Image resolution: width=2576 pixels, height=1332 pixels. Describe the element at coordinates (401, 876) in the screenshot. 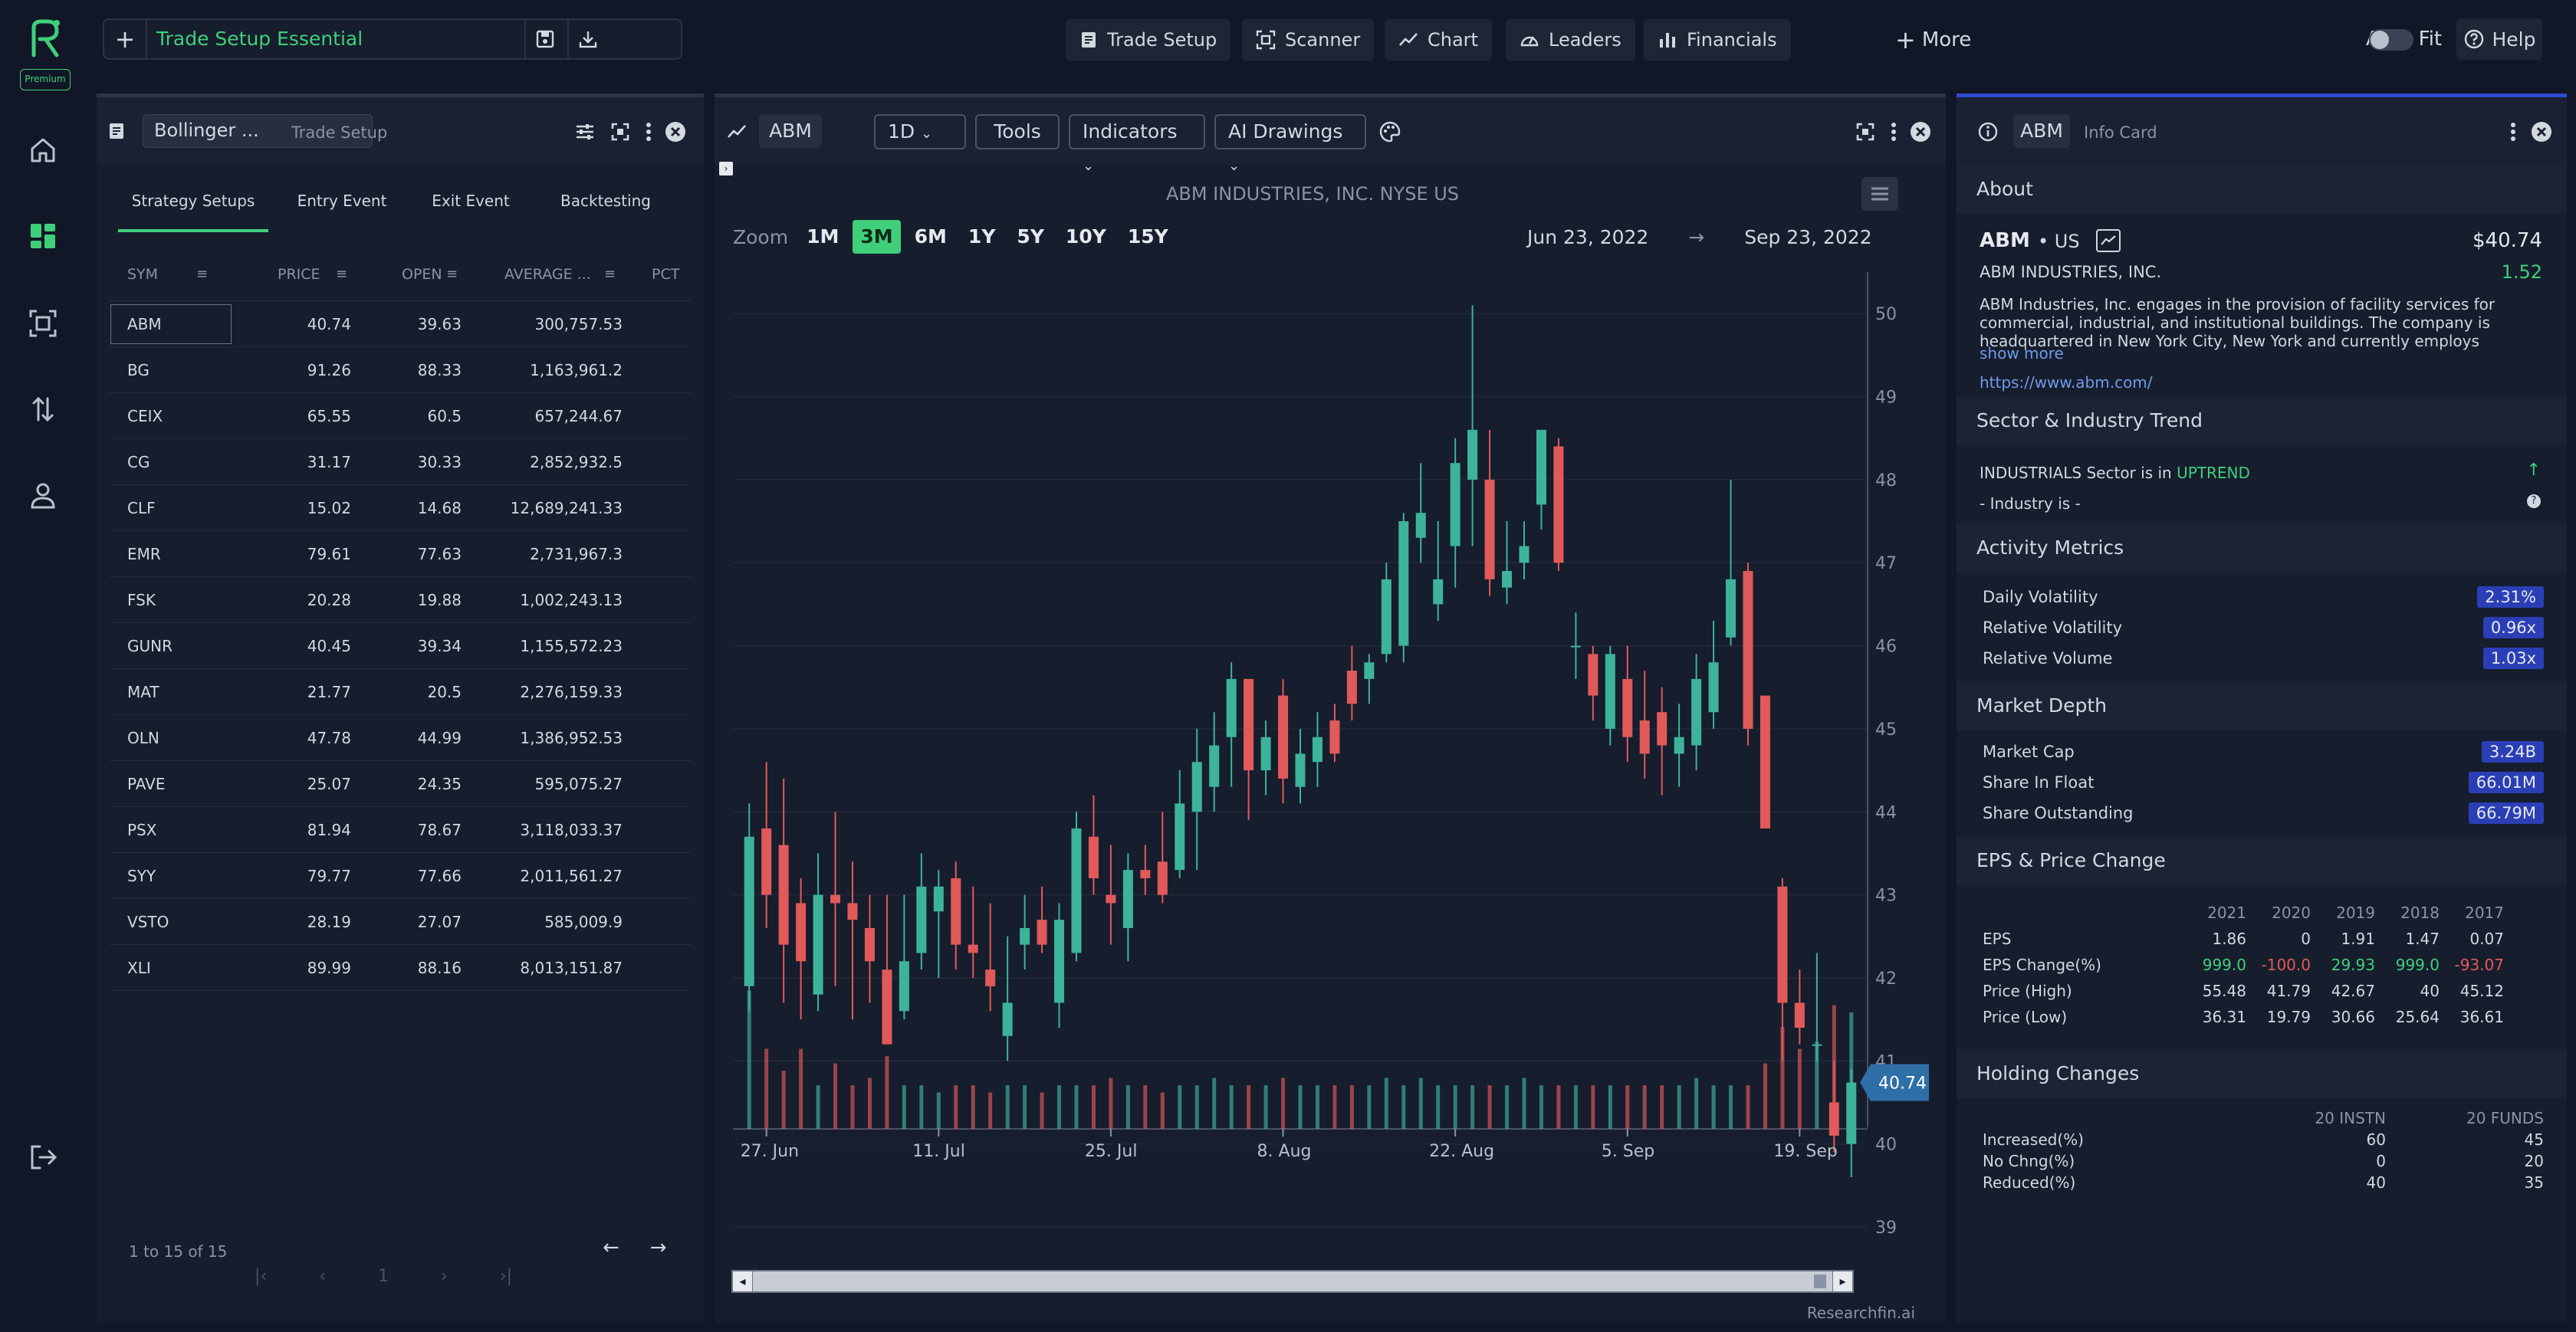

I see `table-row: SYY 79.77 77.66 2,011,561.27` at that location.